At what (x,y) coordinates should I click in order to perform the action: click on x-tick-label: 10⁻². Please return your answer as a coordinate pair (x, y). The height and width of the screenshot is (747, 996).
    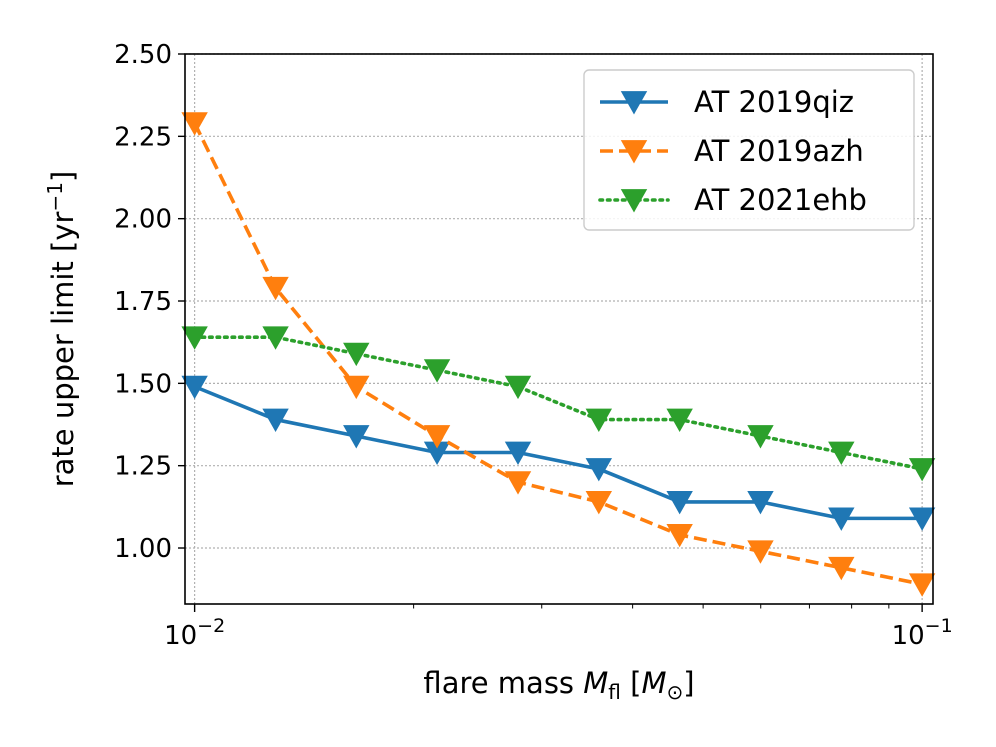
    Looking at the image, I should click on (194, 633).